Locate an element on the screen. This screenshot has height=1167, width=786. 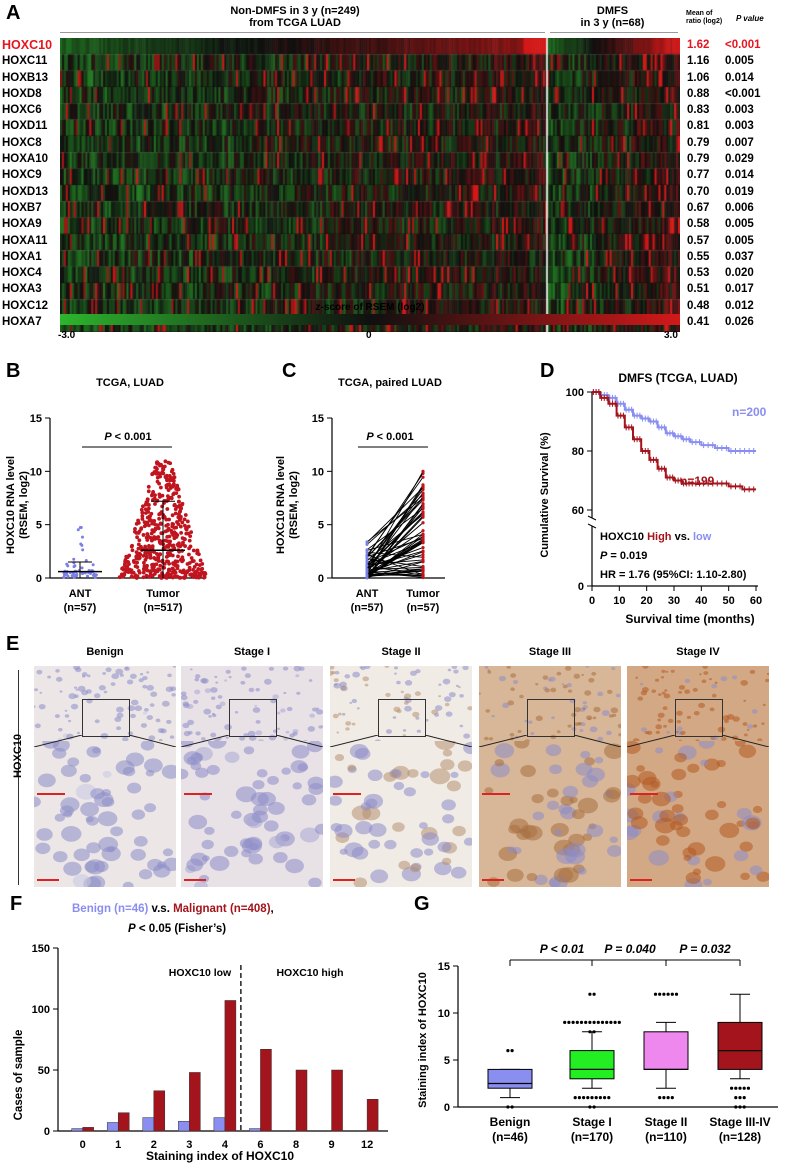
nondmfs-header: Non-DMFS in 3 y (n=249) from TCGA LUAD is located at coordinates (295, 17).